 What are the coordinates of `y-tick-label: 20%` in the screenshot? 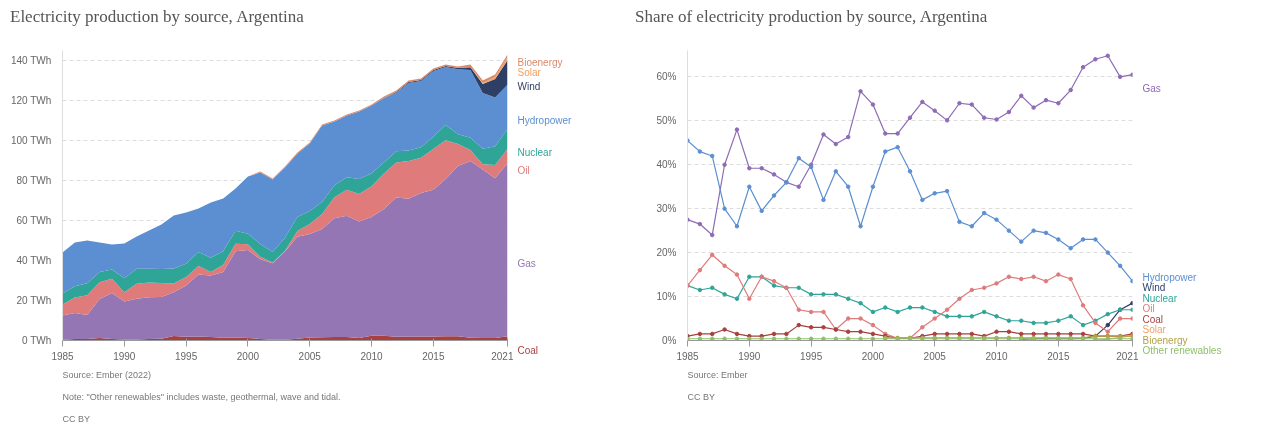 It's located at (666, 253).